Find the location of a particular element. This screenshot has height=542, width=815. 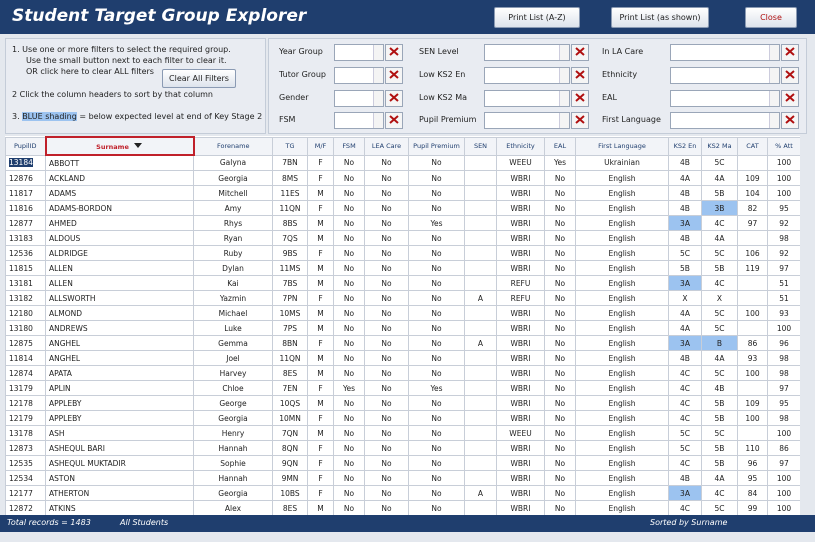

column-header: M/F is located at coordinates (320, 146).